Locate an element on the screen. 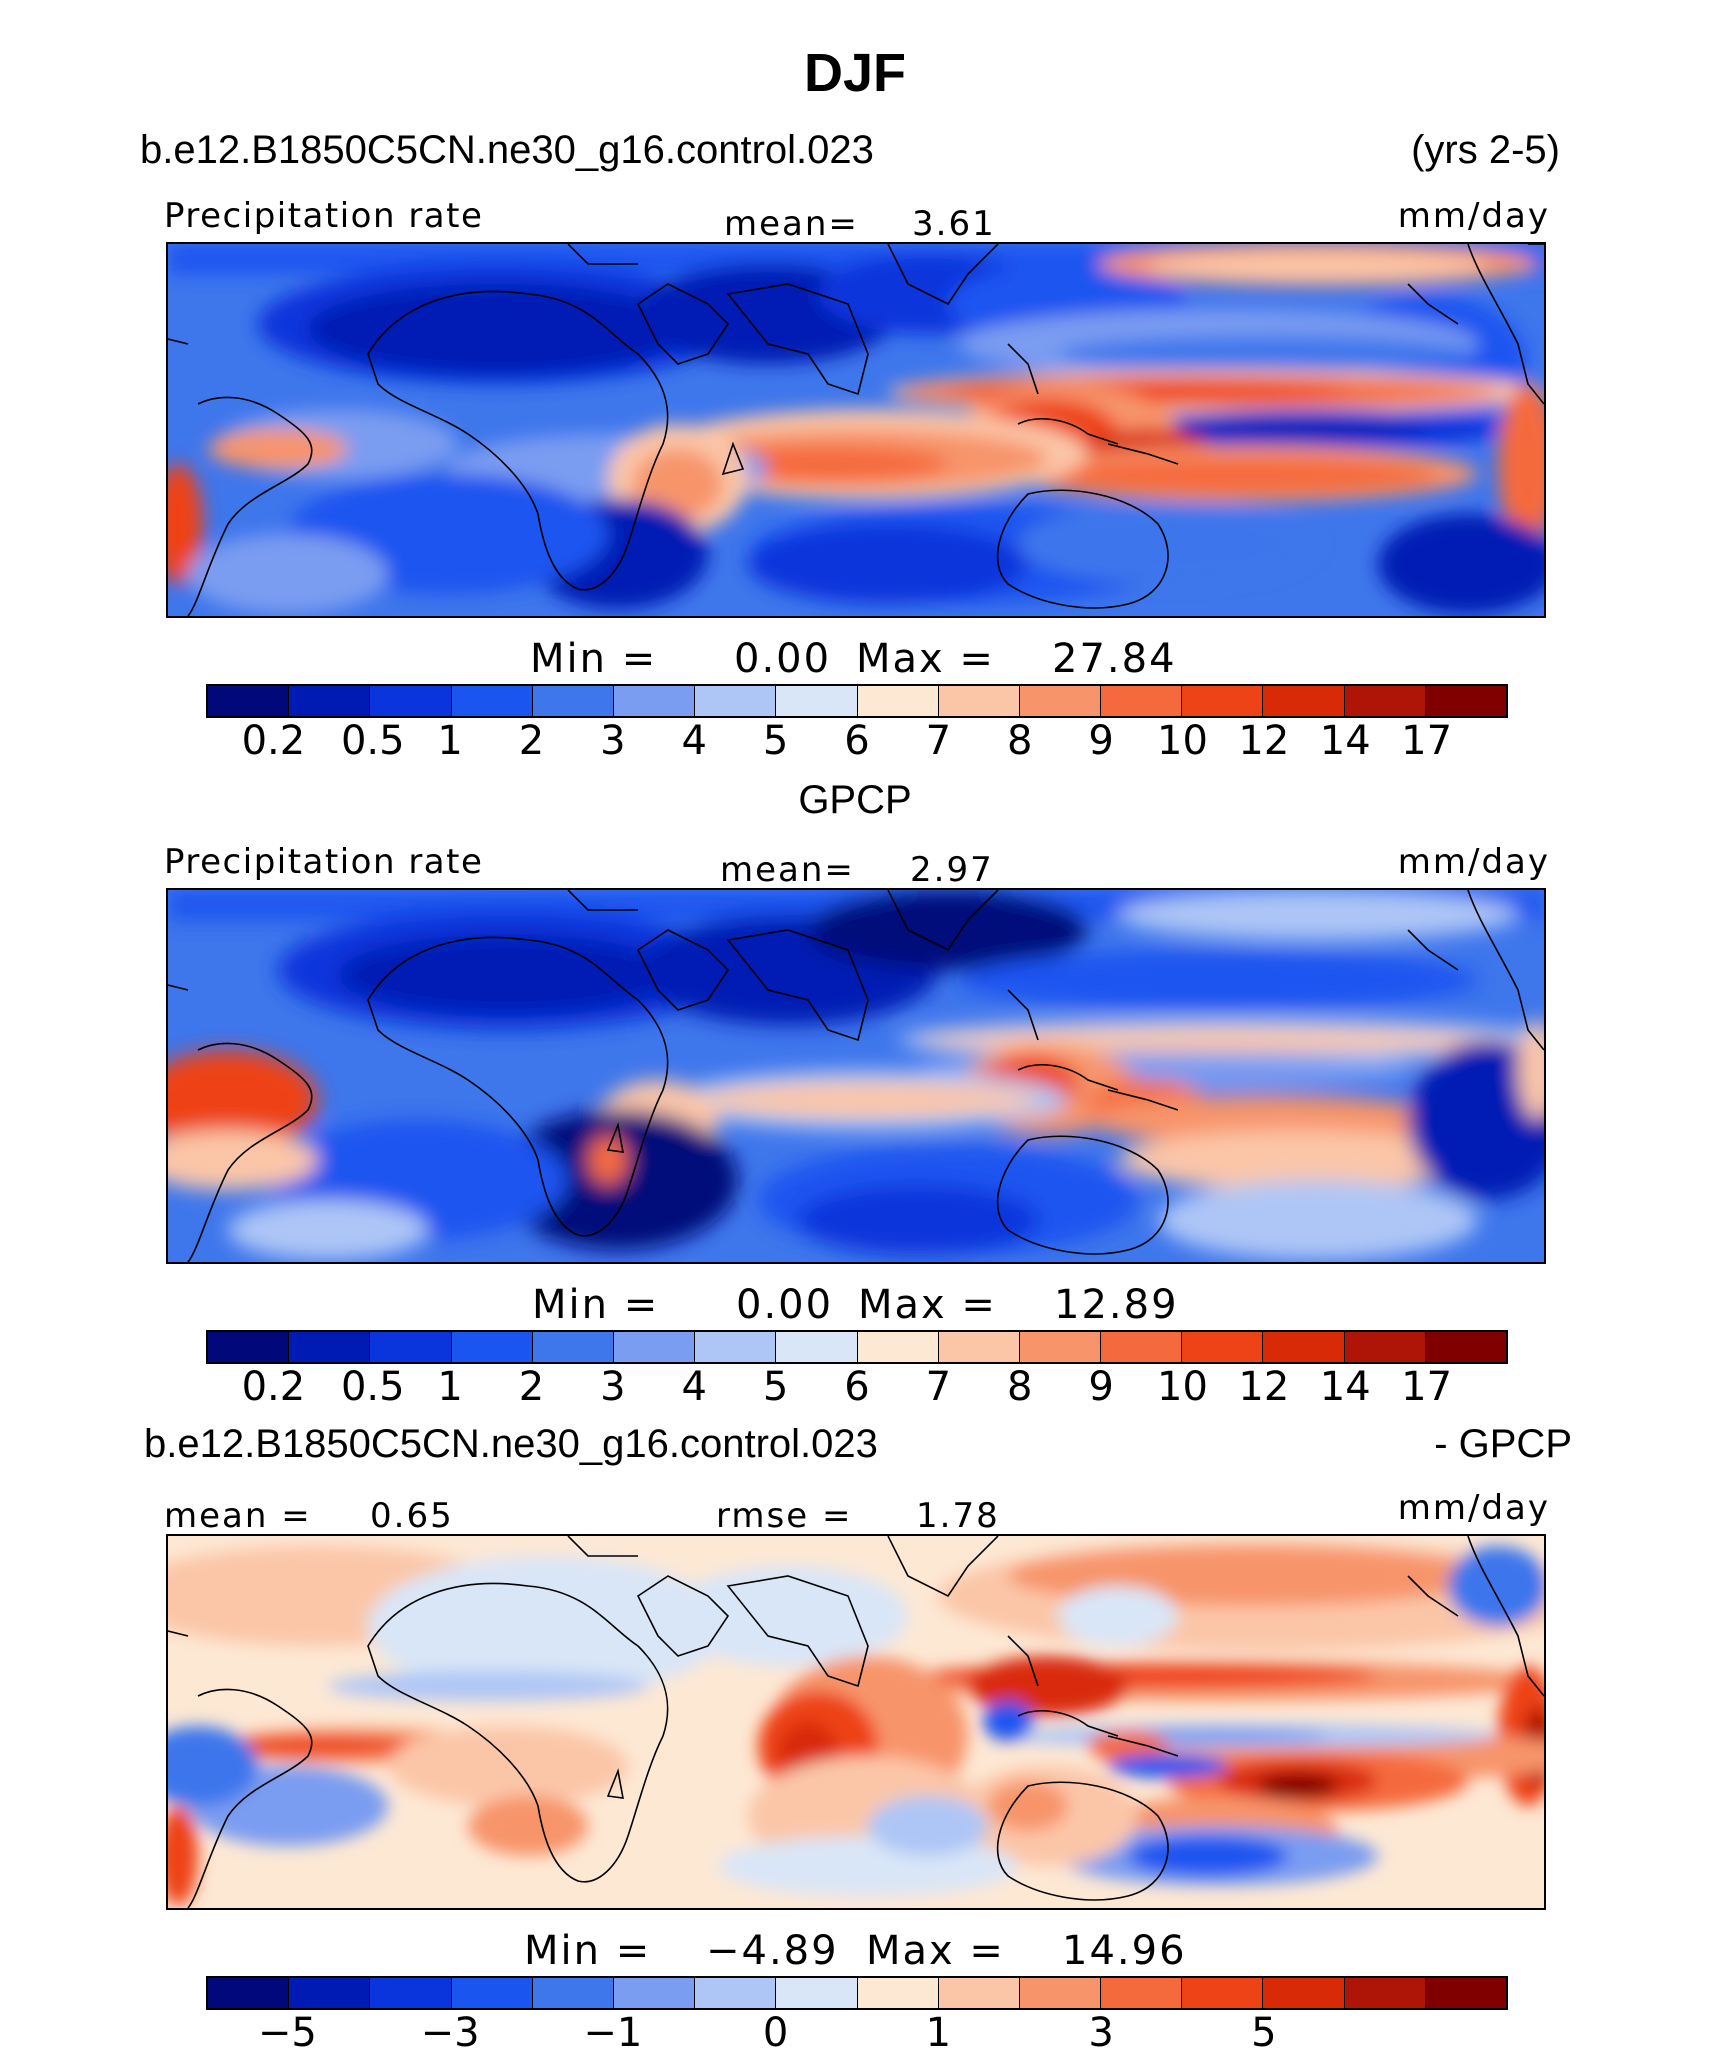 The image size is (1710, 2064). precip-field-difference is located at coordinates (856, 1722).